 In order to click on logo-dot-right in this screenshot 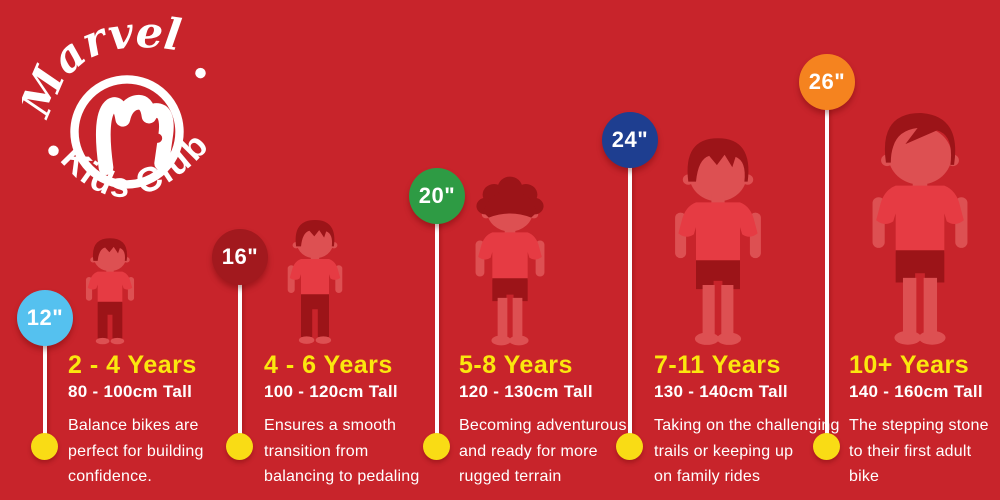, I will do `click(200, 73)`.